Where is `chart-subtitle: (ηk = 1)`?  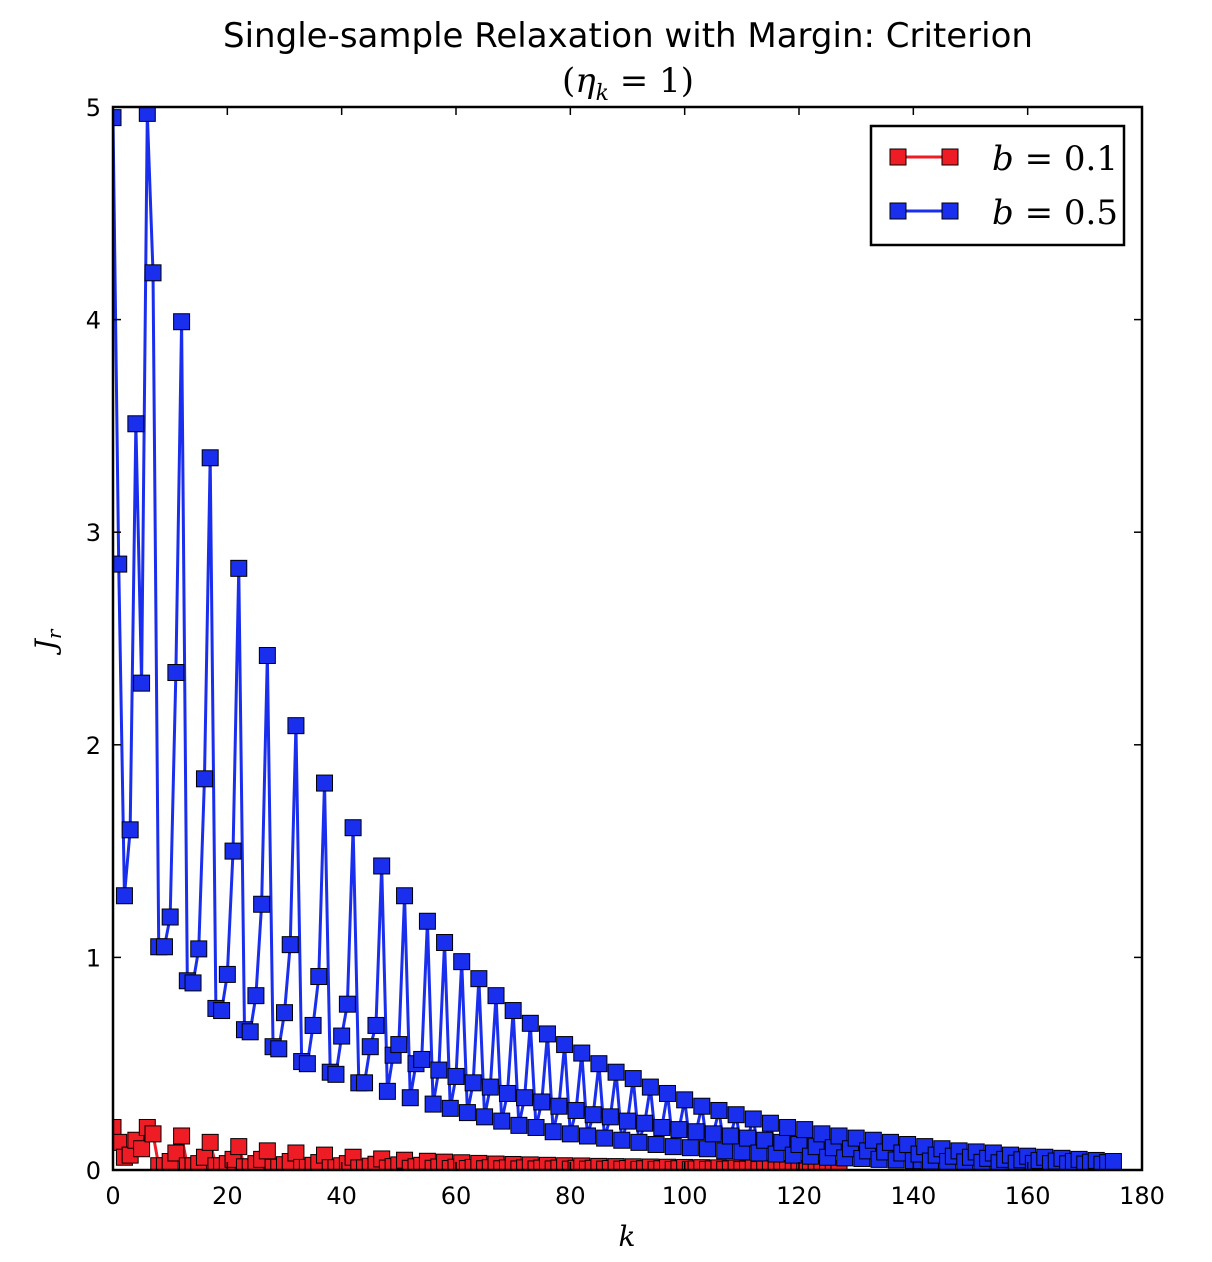 chart-subtitle: (ηk = 1) is located at coordinates (628, 83).